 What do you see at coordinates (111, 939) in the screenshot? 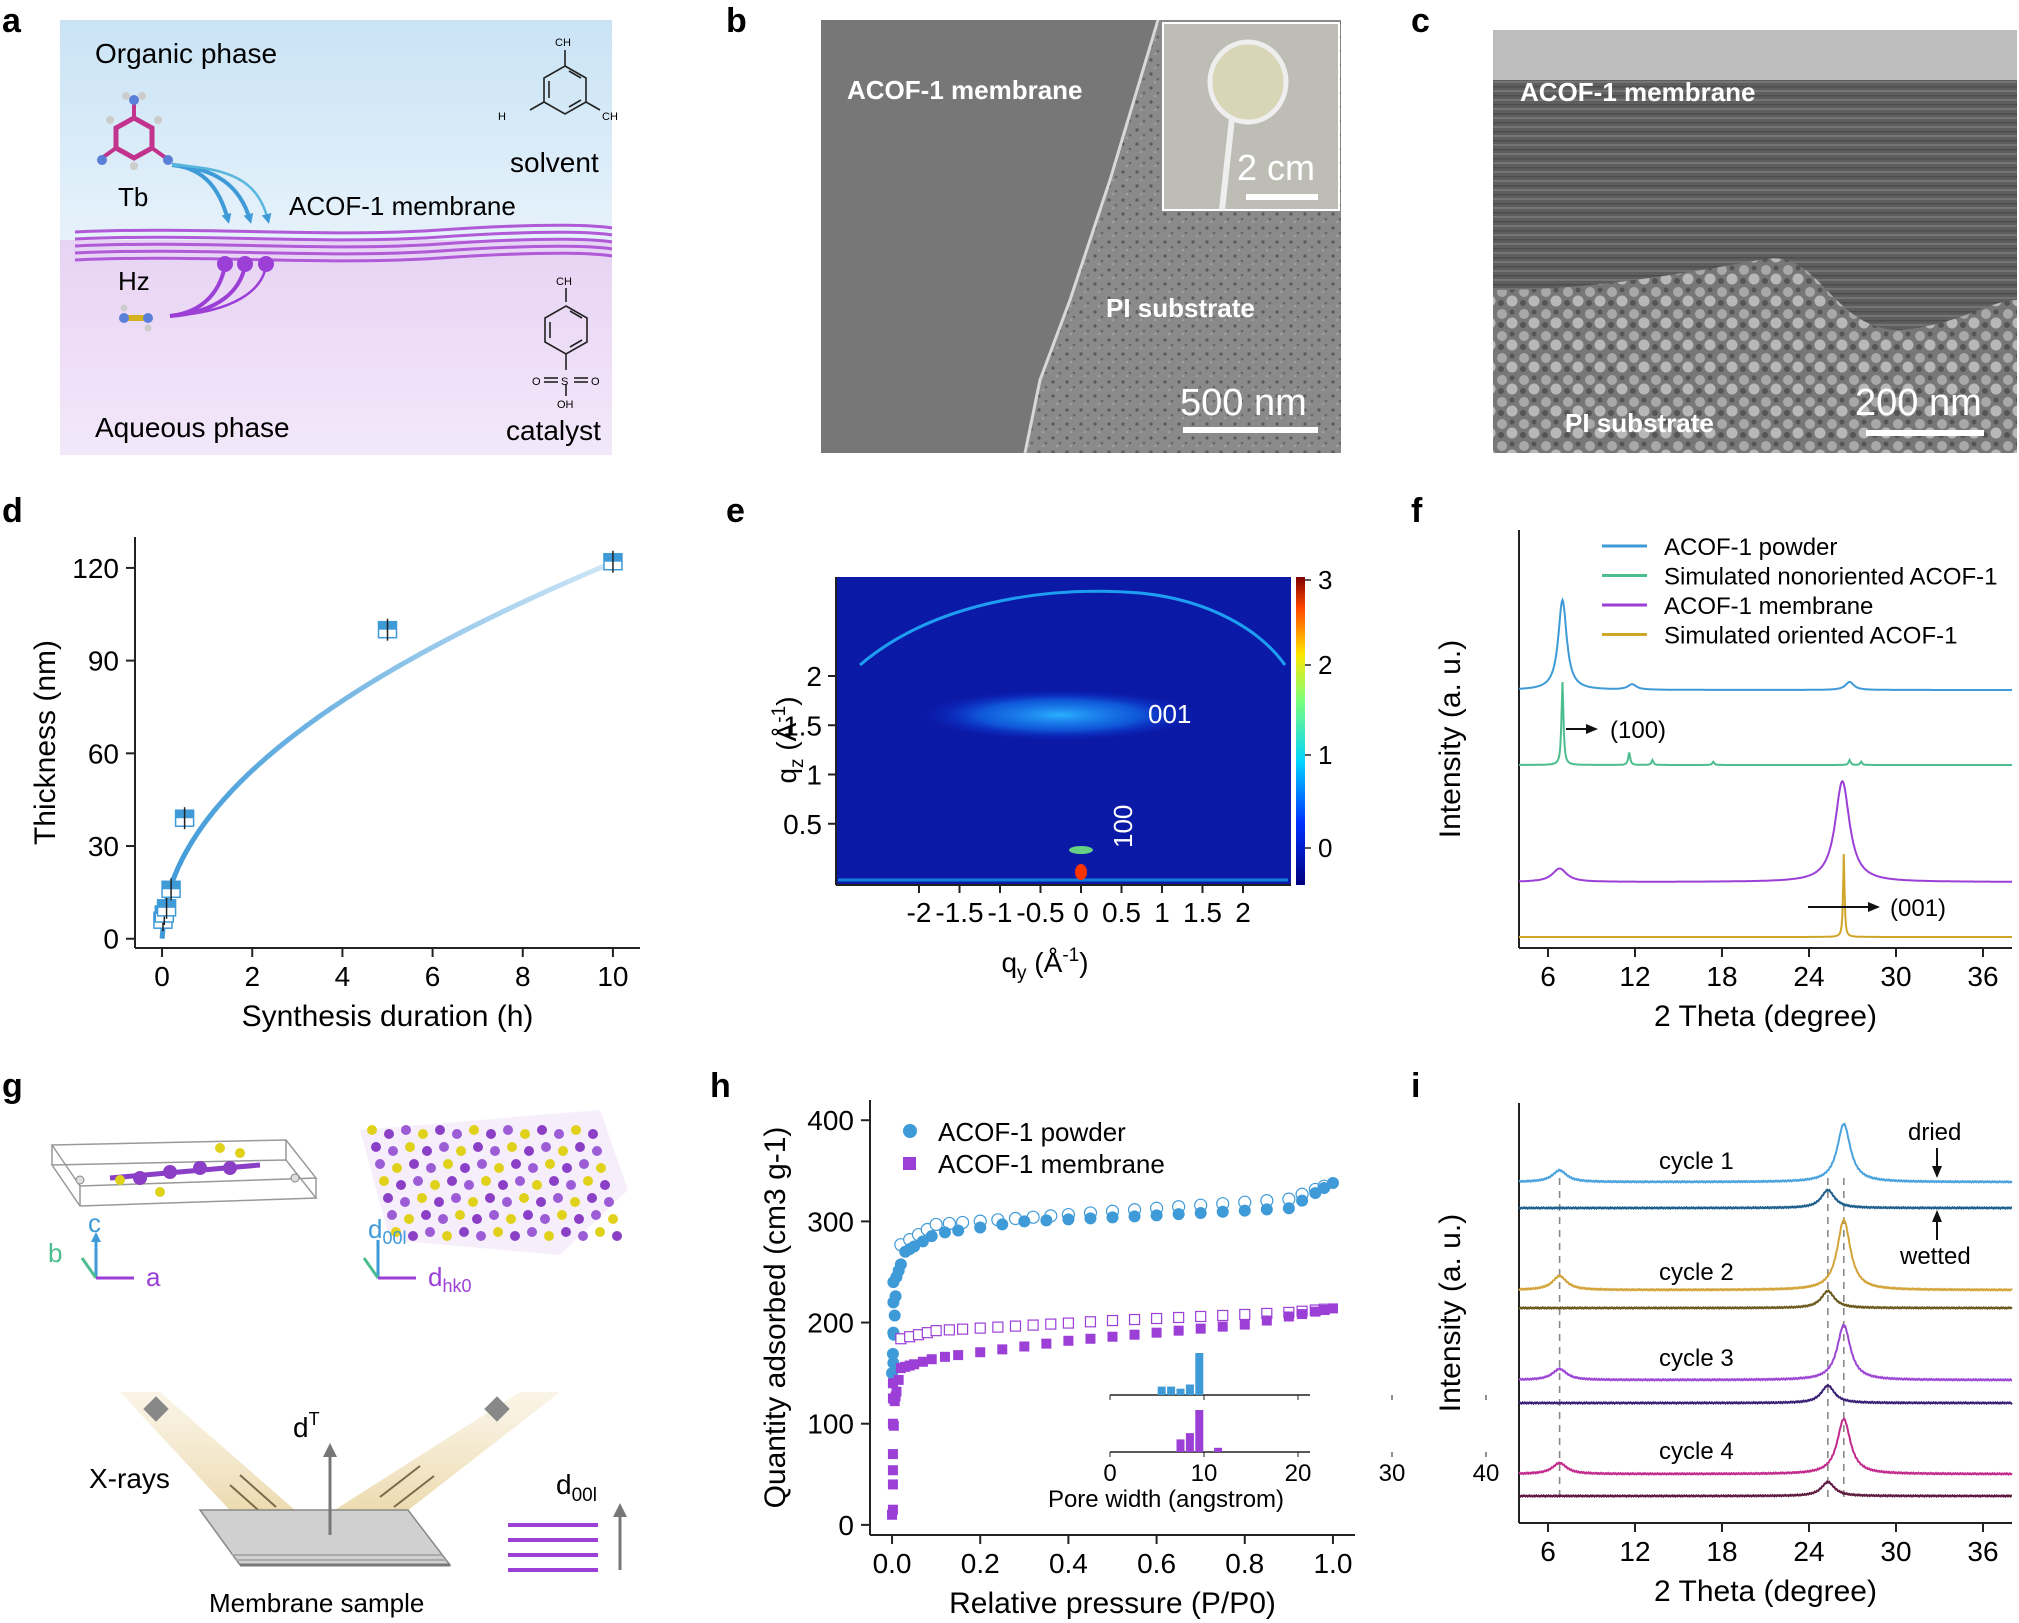
I see `y-tick-label: 0` at bounding box center [111, 939].